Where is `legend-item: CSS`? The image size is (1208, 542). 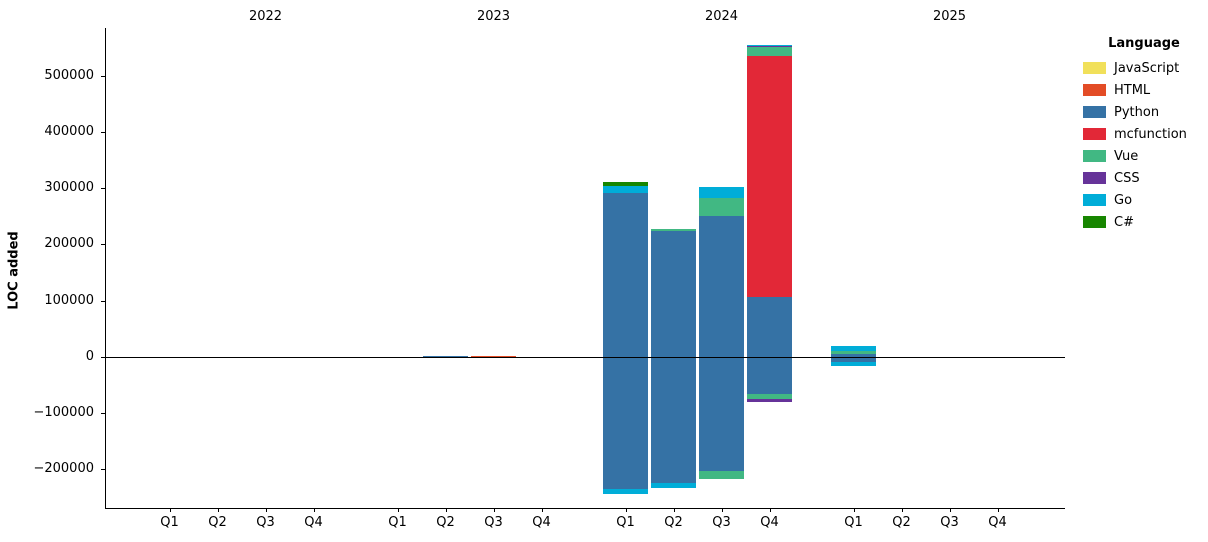
legend-item: CSS is located at coordinates (1144, 178).